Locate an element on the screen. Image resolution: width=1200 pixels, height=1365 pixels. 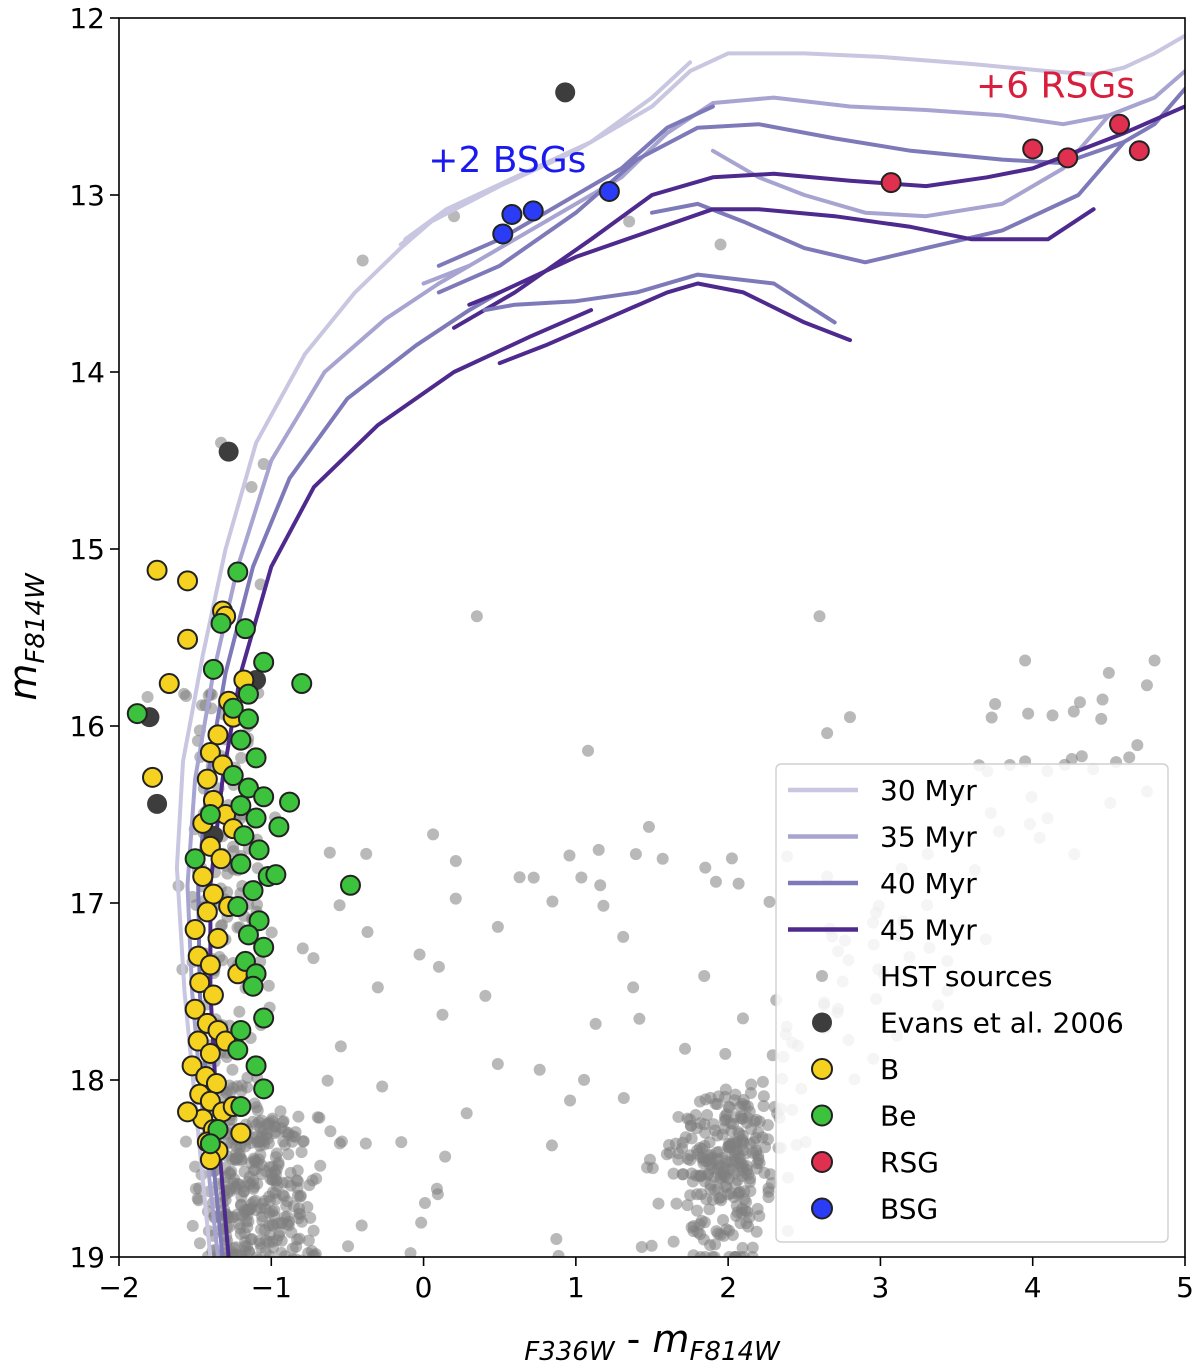
x-tick-label: 1 is located at coordinates (576, 1287).